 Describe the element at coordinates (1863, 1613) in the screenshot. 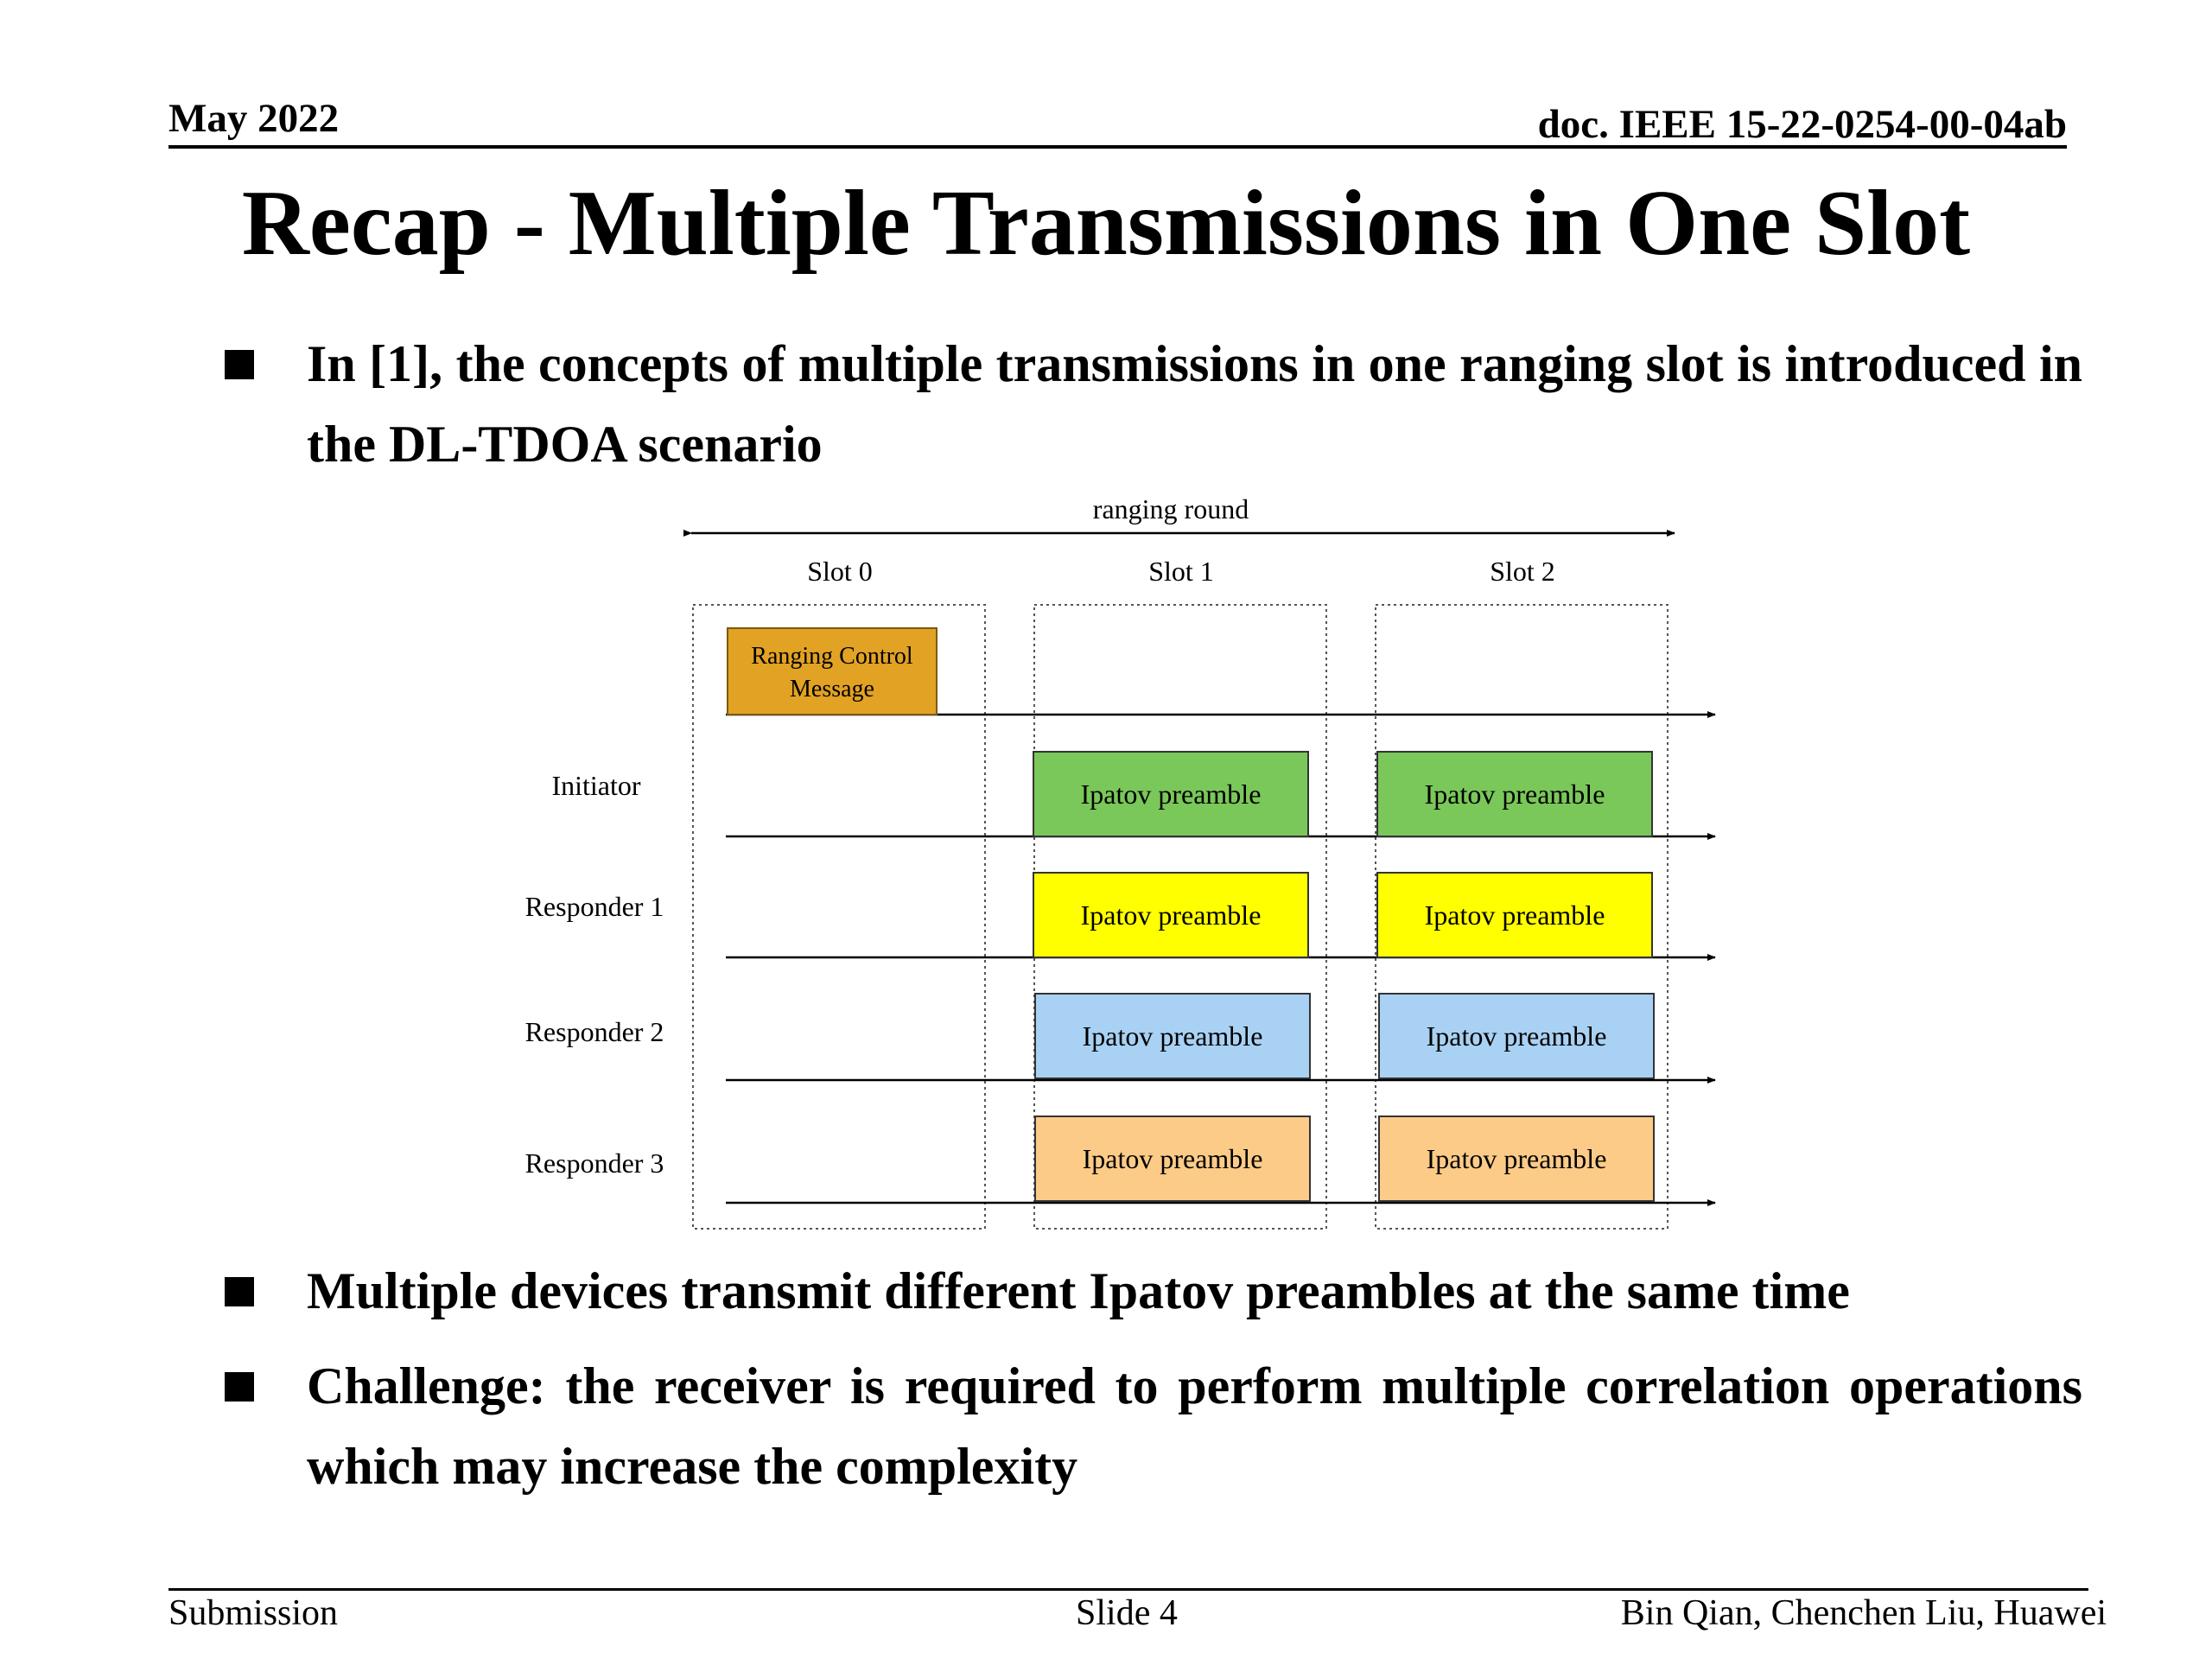

I see `footer-authors: Bin Qian, Chenchen Liu, Huawei` at that location.